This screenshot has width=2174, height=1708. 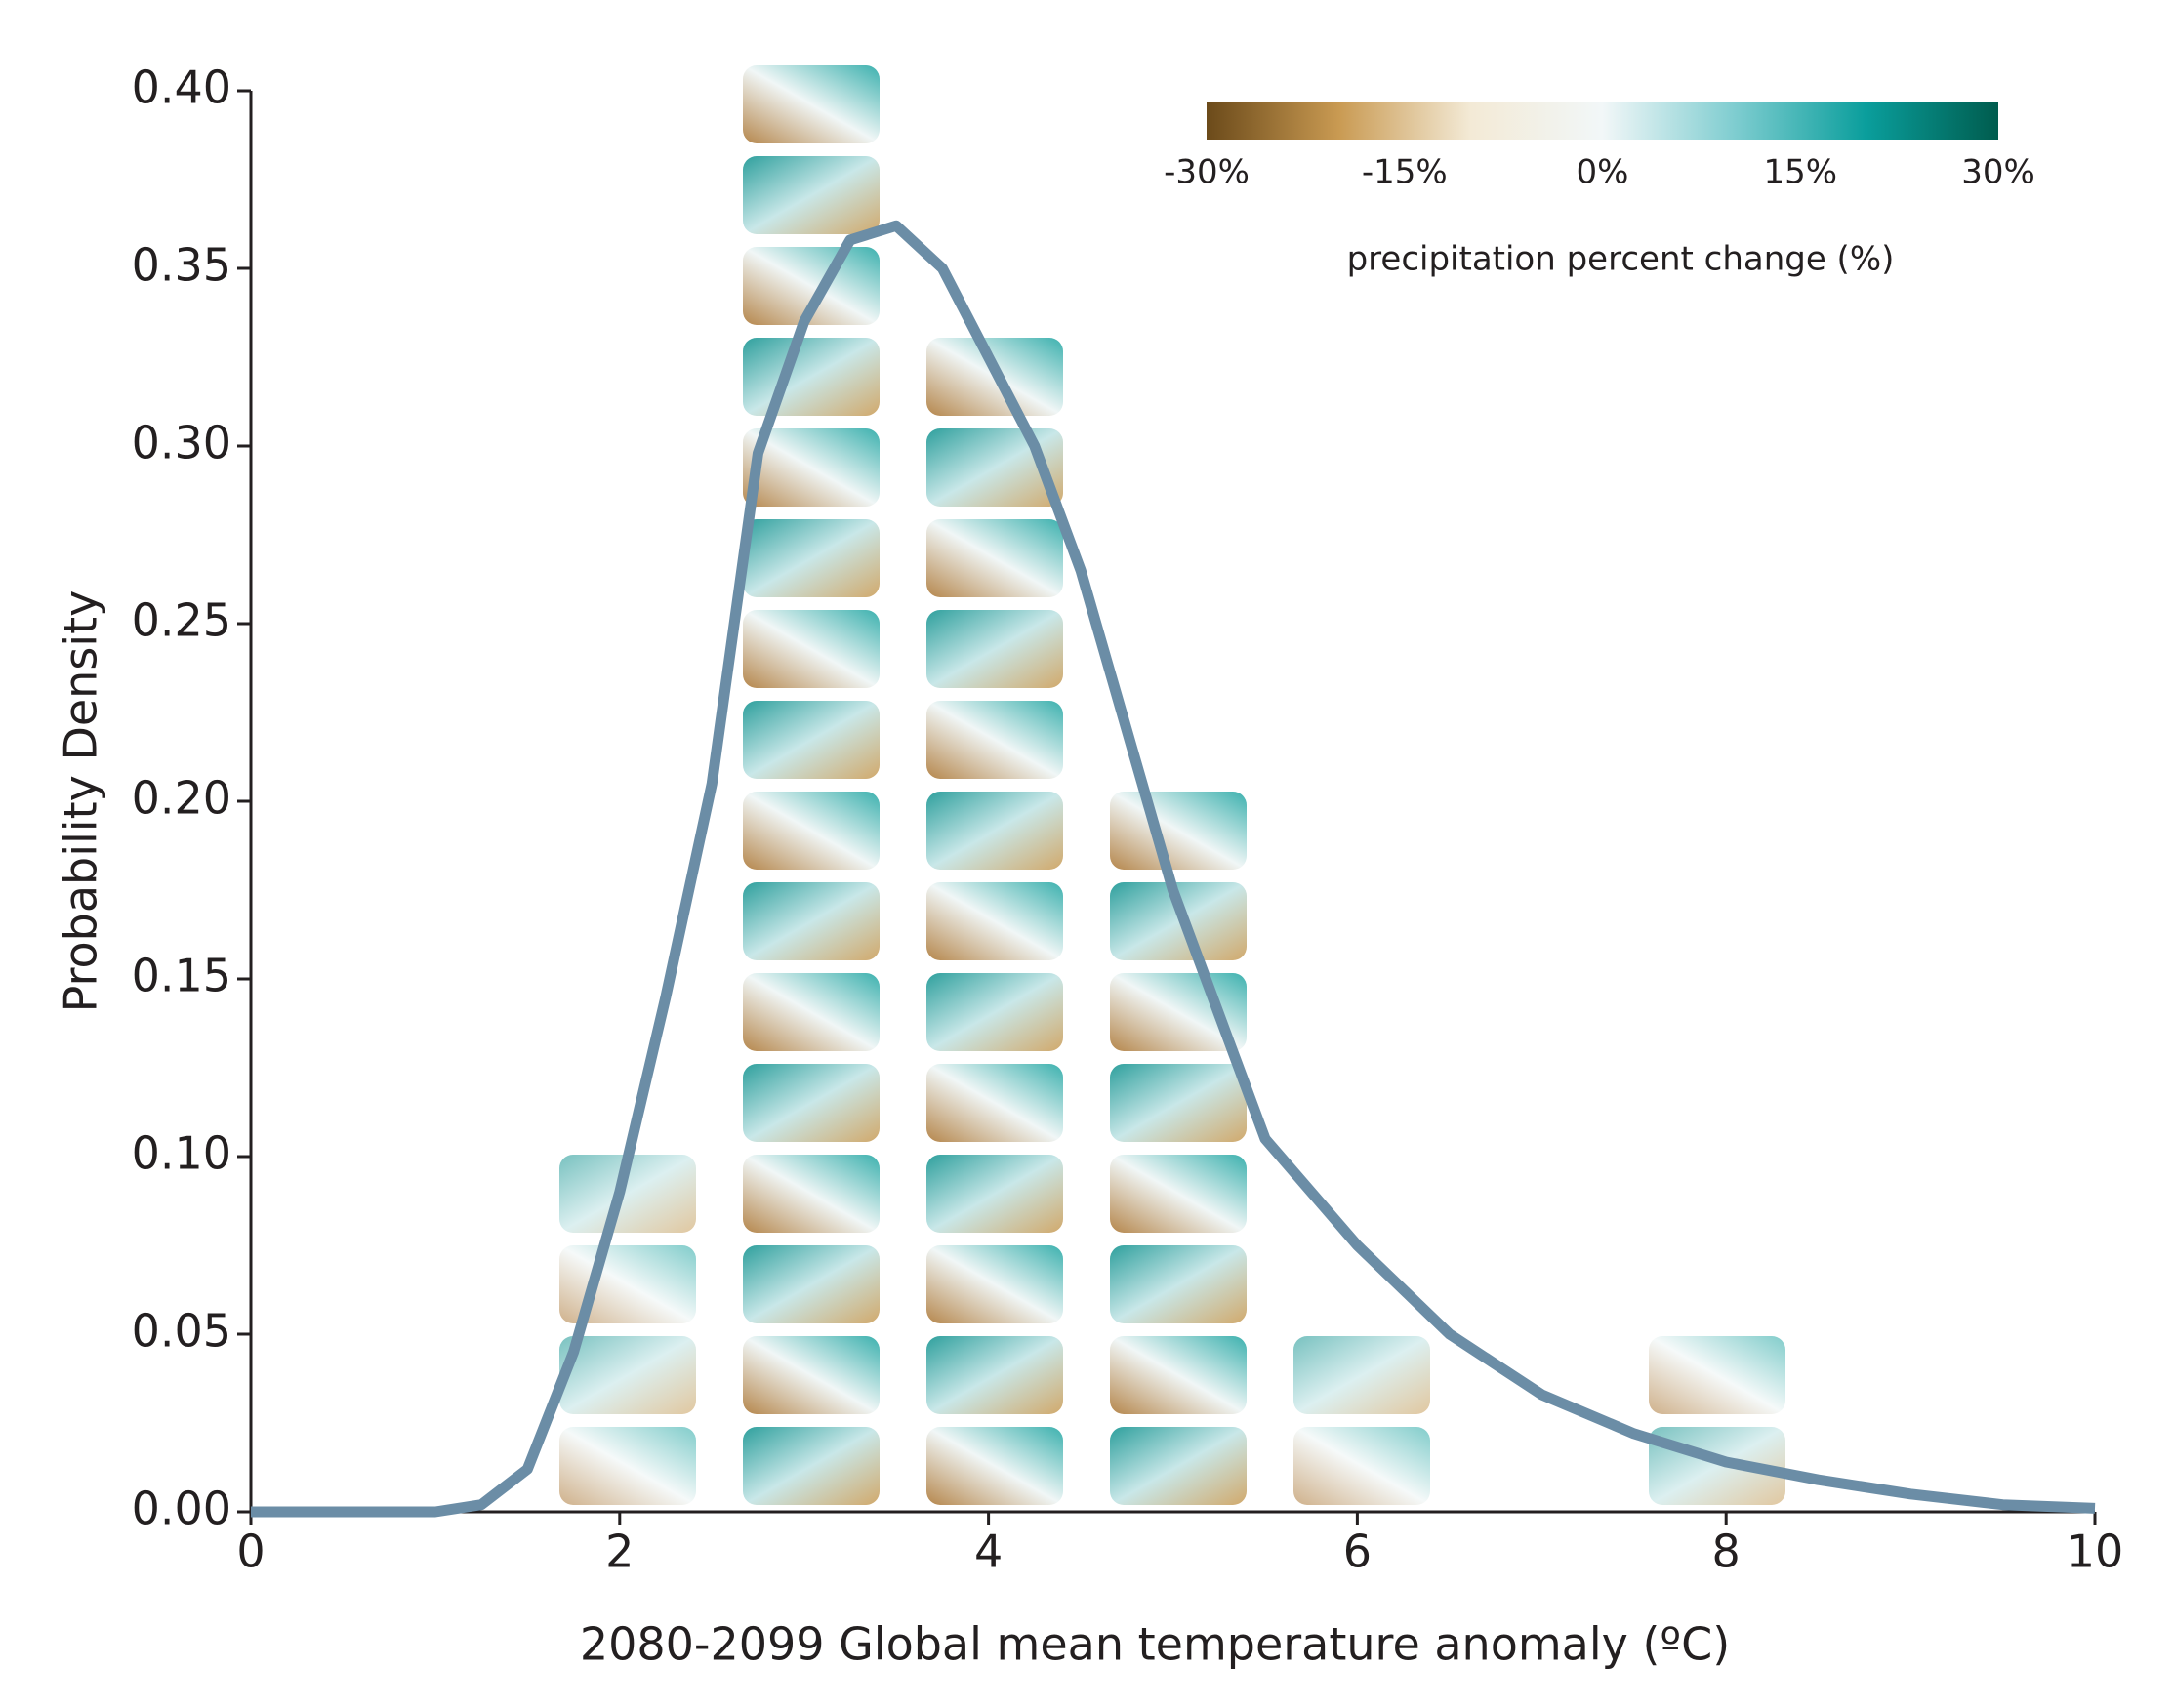 What do you see at coordinates (181, 798) in the screenshot?
I see `y-tick-label: 0.20` at bounding box center [181, 798].